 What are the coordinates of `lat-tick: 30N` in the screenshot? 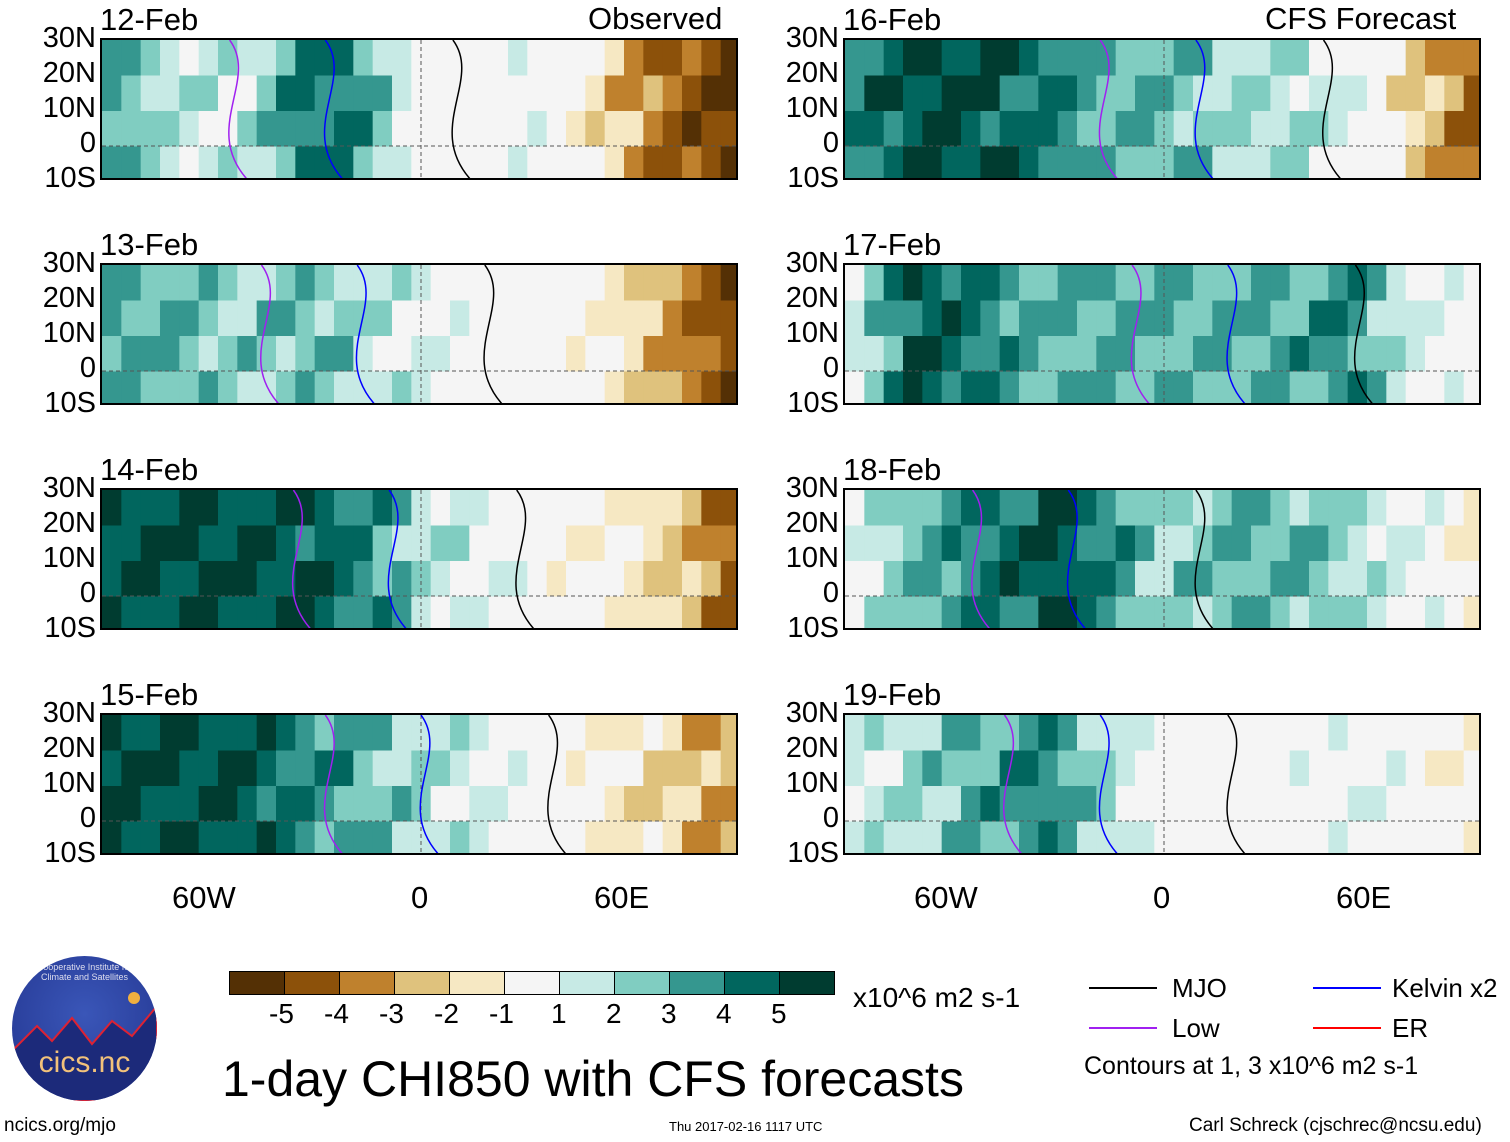 It's located at (69, 713).